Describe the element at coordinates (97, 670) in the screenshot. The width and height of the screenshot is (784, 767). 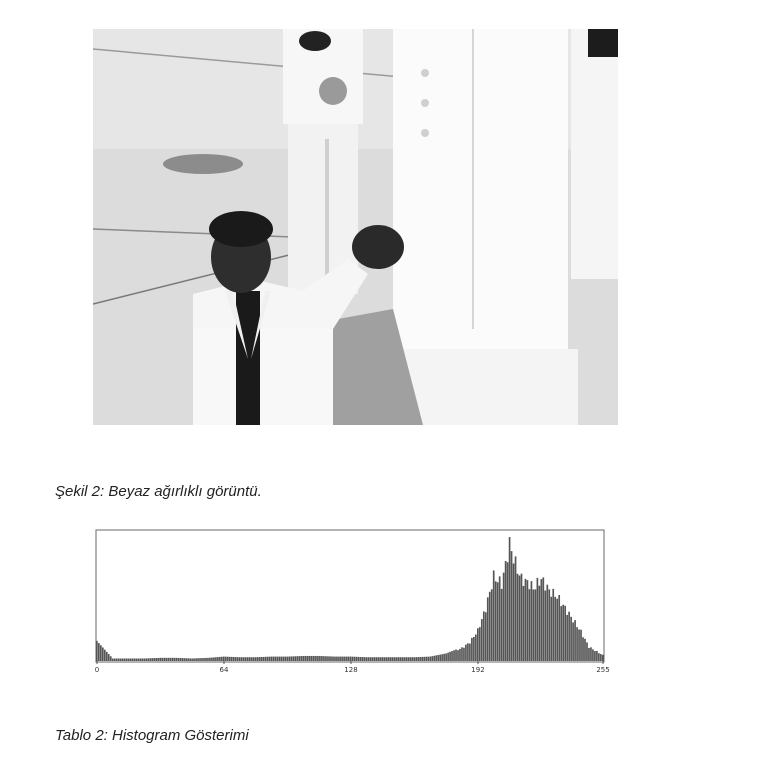
I see `x-tick-label: 0` at that location.